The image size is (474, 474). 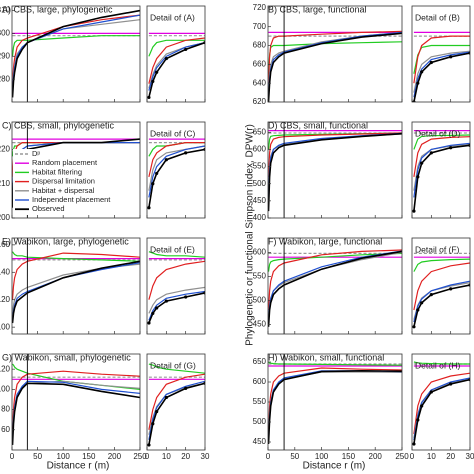 I want to click on y-tick-label: 500, so click(x=260, y=183).